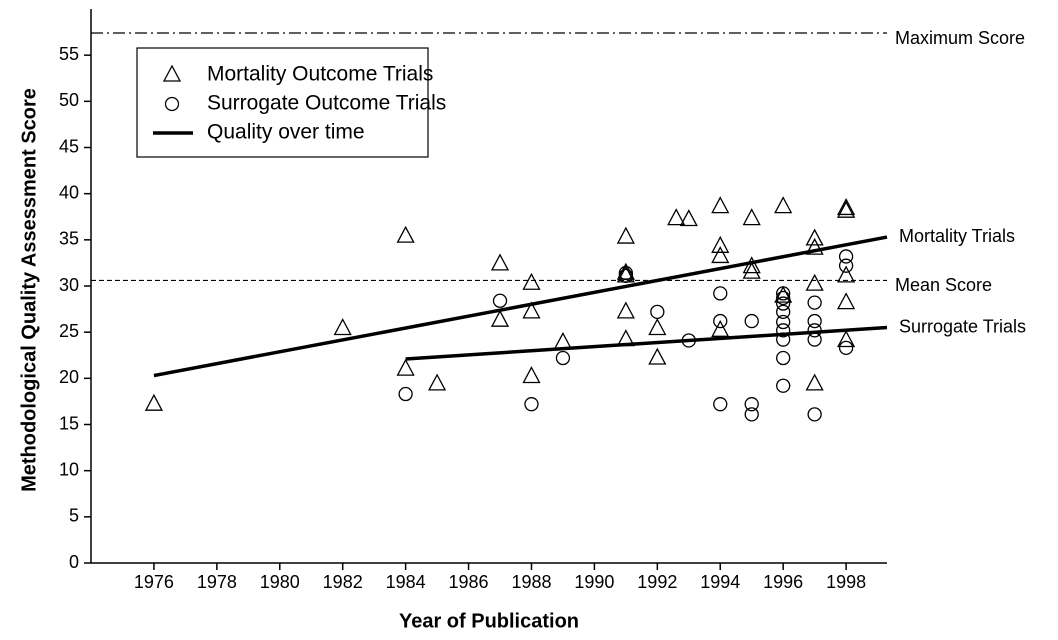 The image size is (1058, 640). I want to click on y-tick-label: 40, so click(69, 192).